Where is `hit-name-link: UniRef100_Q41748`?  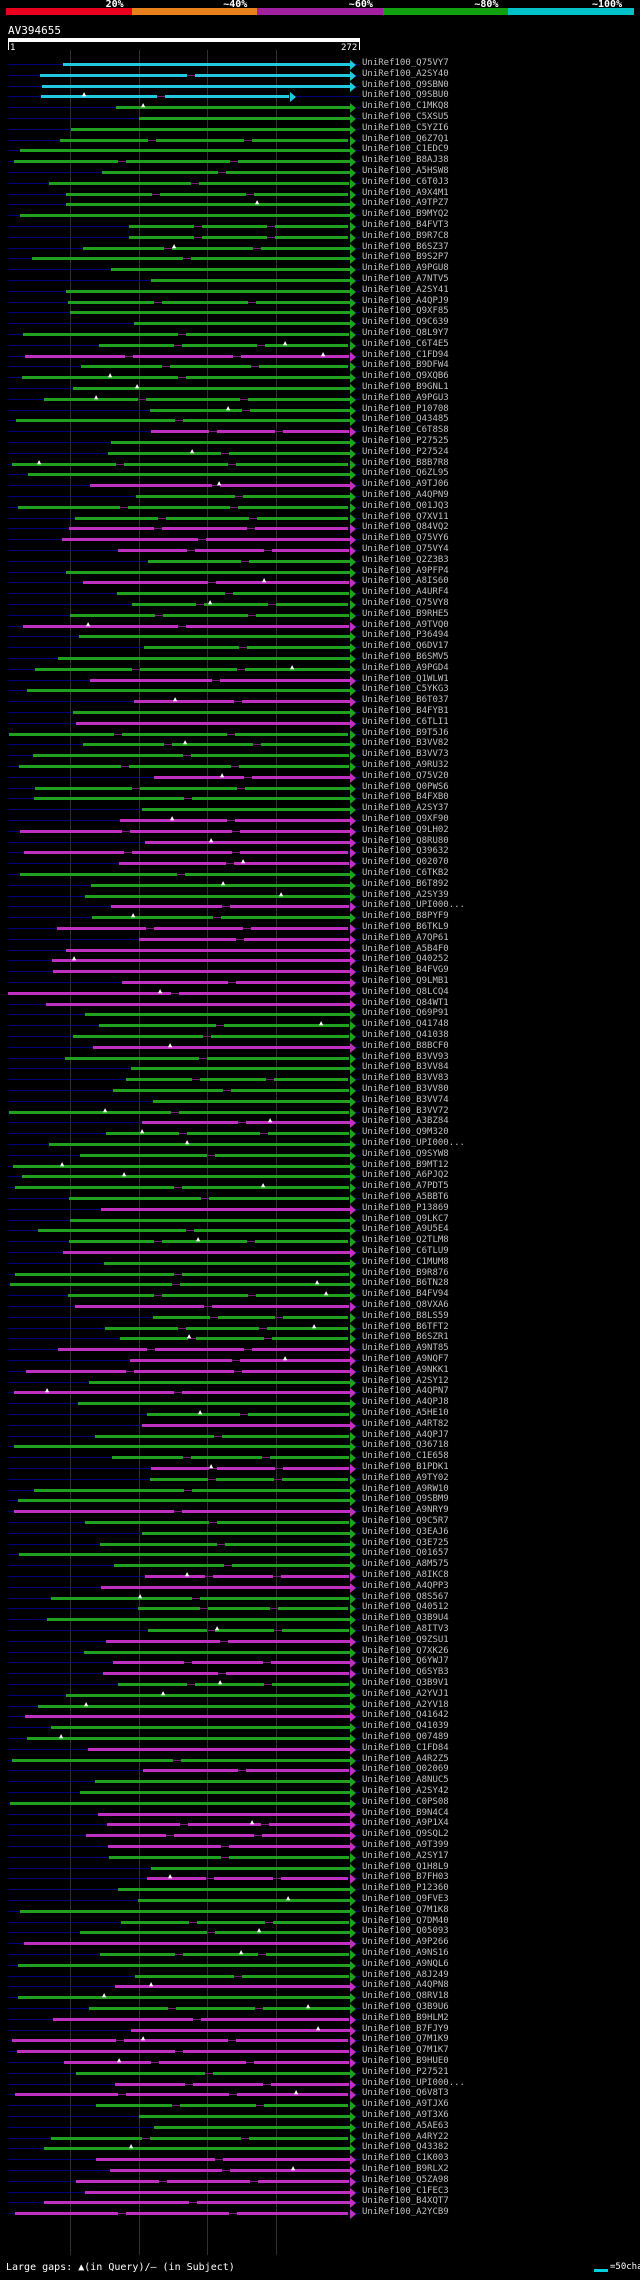 hit-name-link: UniRef100_Q41748 is located at coordinates (405, 1024).